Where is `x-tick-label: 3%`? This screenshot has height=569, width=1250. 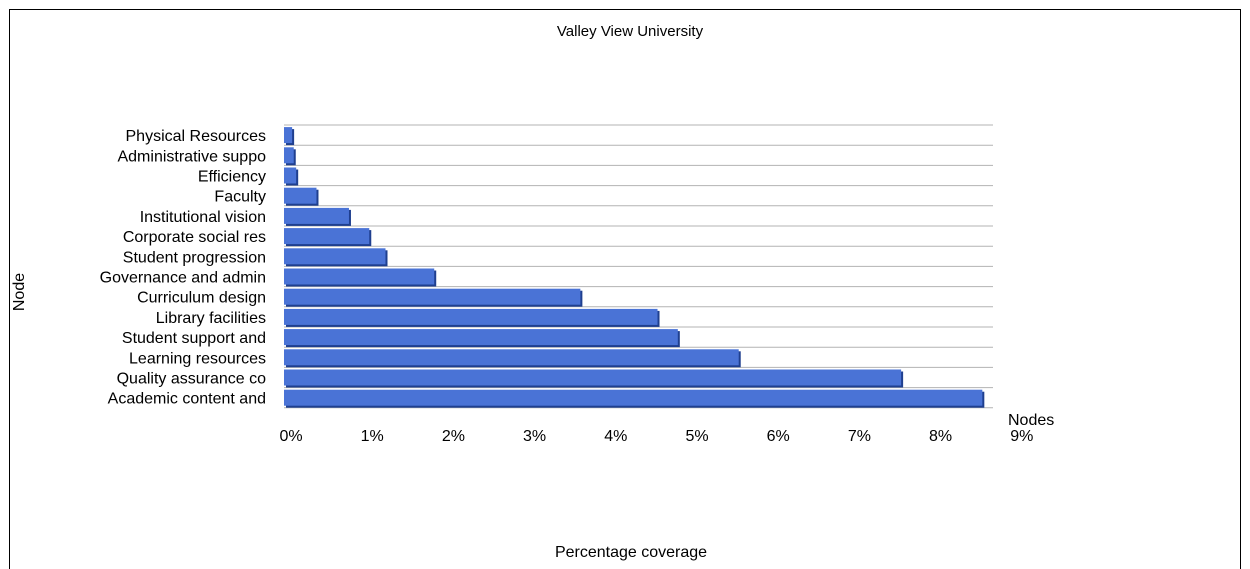
x-tick-label: 3% is located at coordinates (534, 436).